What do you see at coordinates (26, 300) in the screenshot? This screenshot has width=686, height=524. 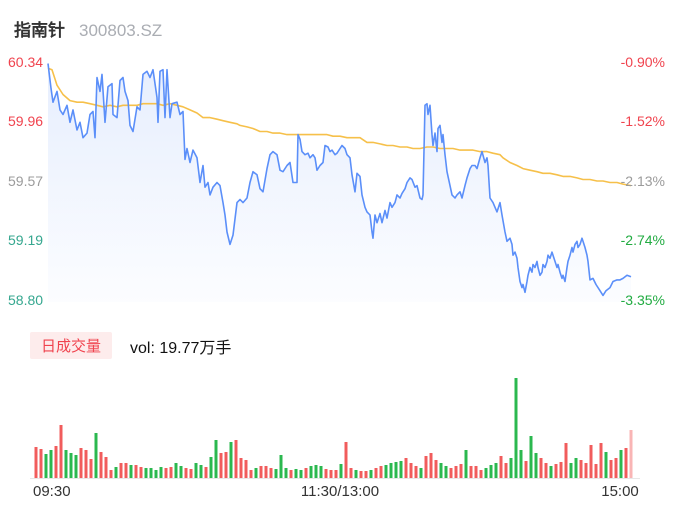 I see `price-axis-label: 58.80` at bounding box center [26, 300].